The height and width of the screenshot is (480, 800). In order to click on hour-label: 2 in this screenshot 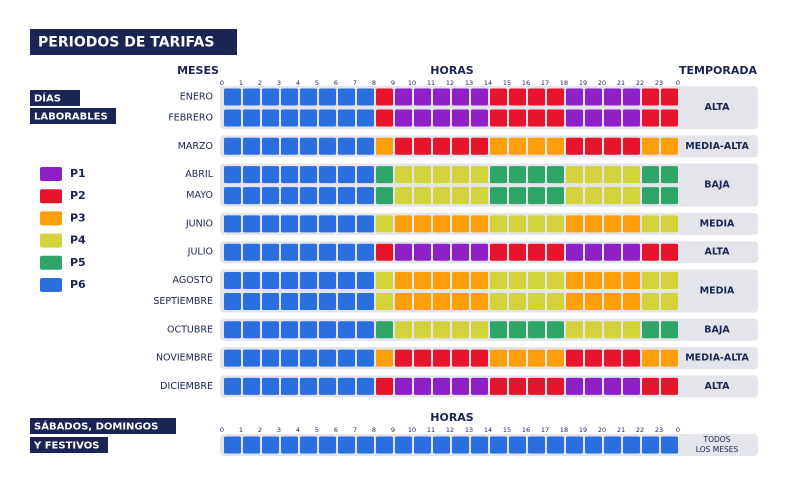, I will do `click(260, 83)`.